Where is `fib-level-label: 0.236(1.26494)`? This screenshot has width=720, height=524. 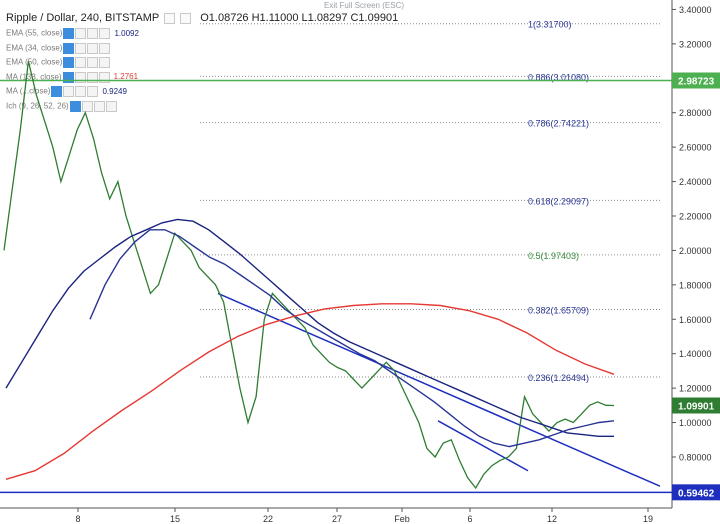 fib-level-label: 0.236(1.26494) is located at coordinates (558, 378).